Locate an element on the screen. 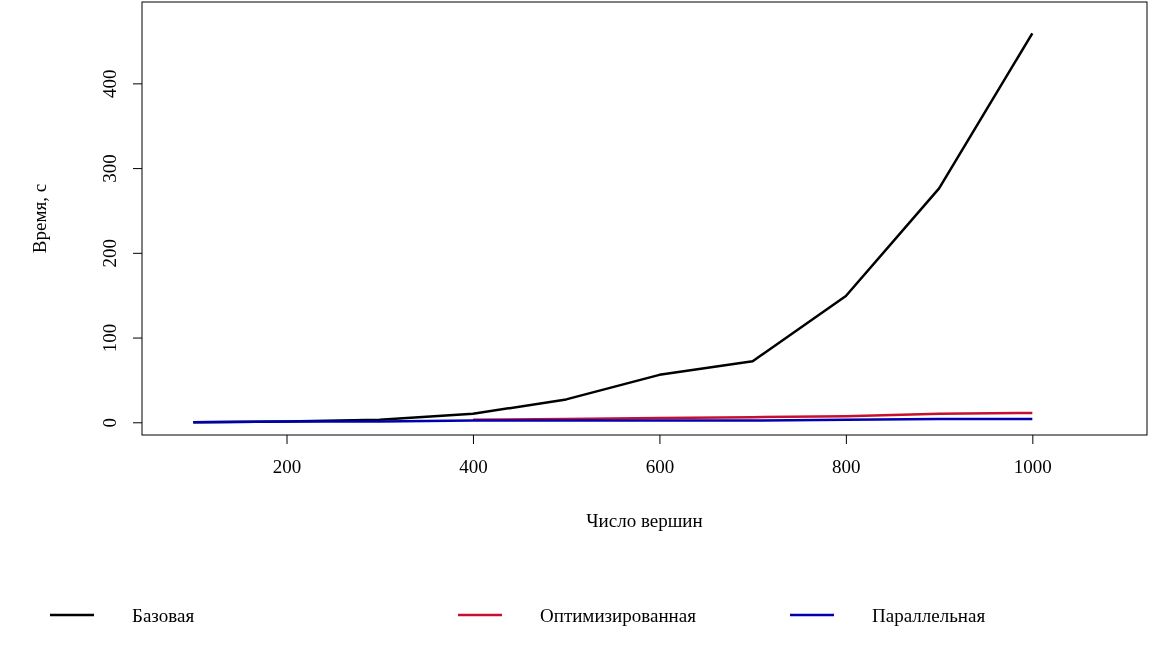 The height and width of the screenshot is (660, 1164). y-tick-label: 300 is located at coordinates (109, 168).